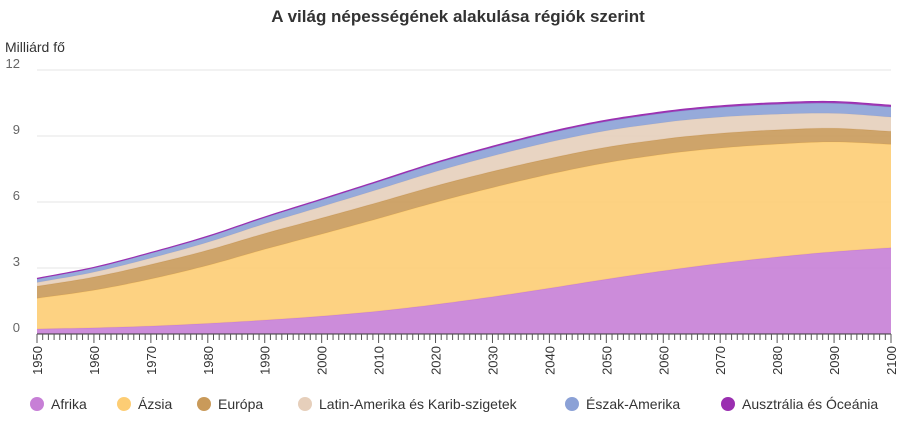 This screenshot has width=917, height=427. I want to click on x-tick-label: 2100, so click(891, 360).